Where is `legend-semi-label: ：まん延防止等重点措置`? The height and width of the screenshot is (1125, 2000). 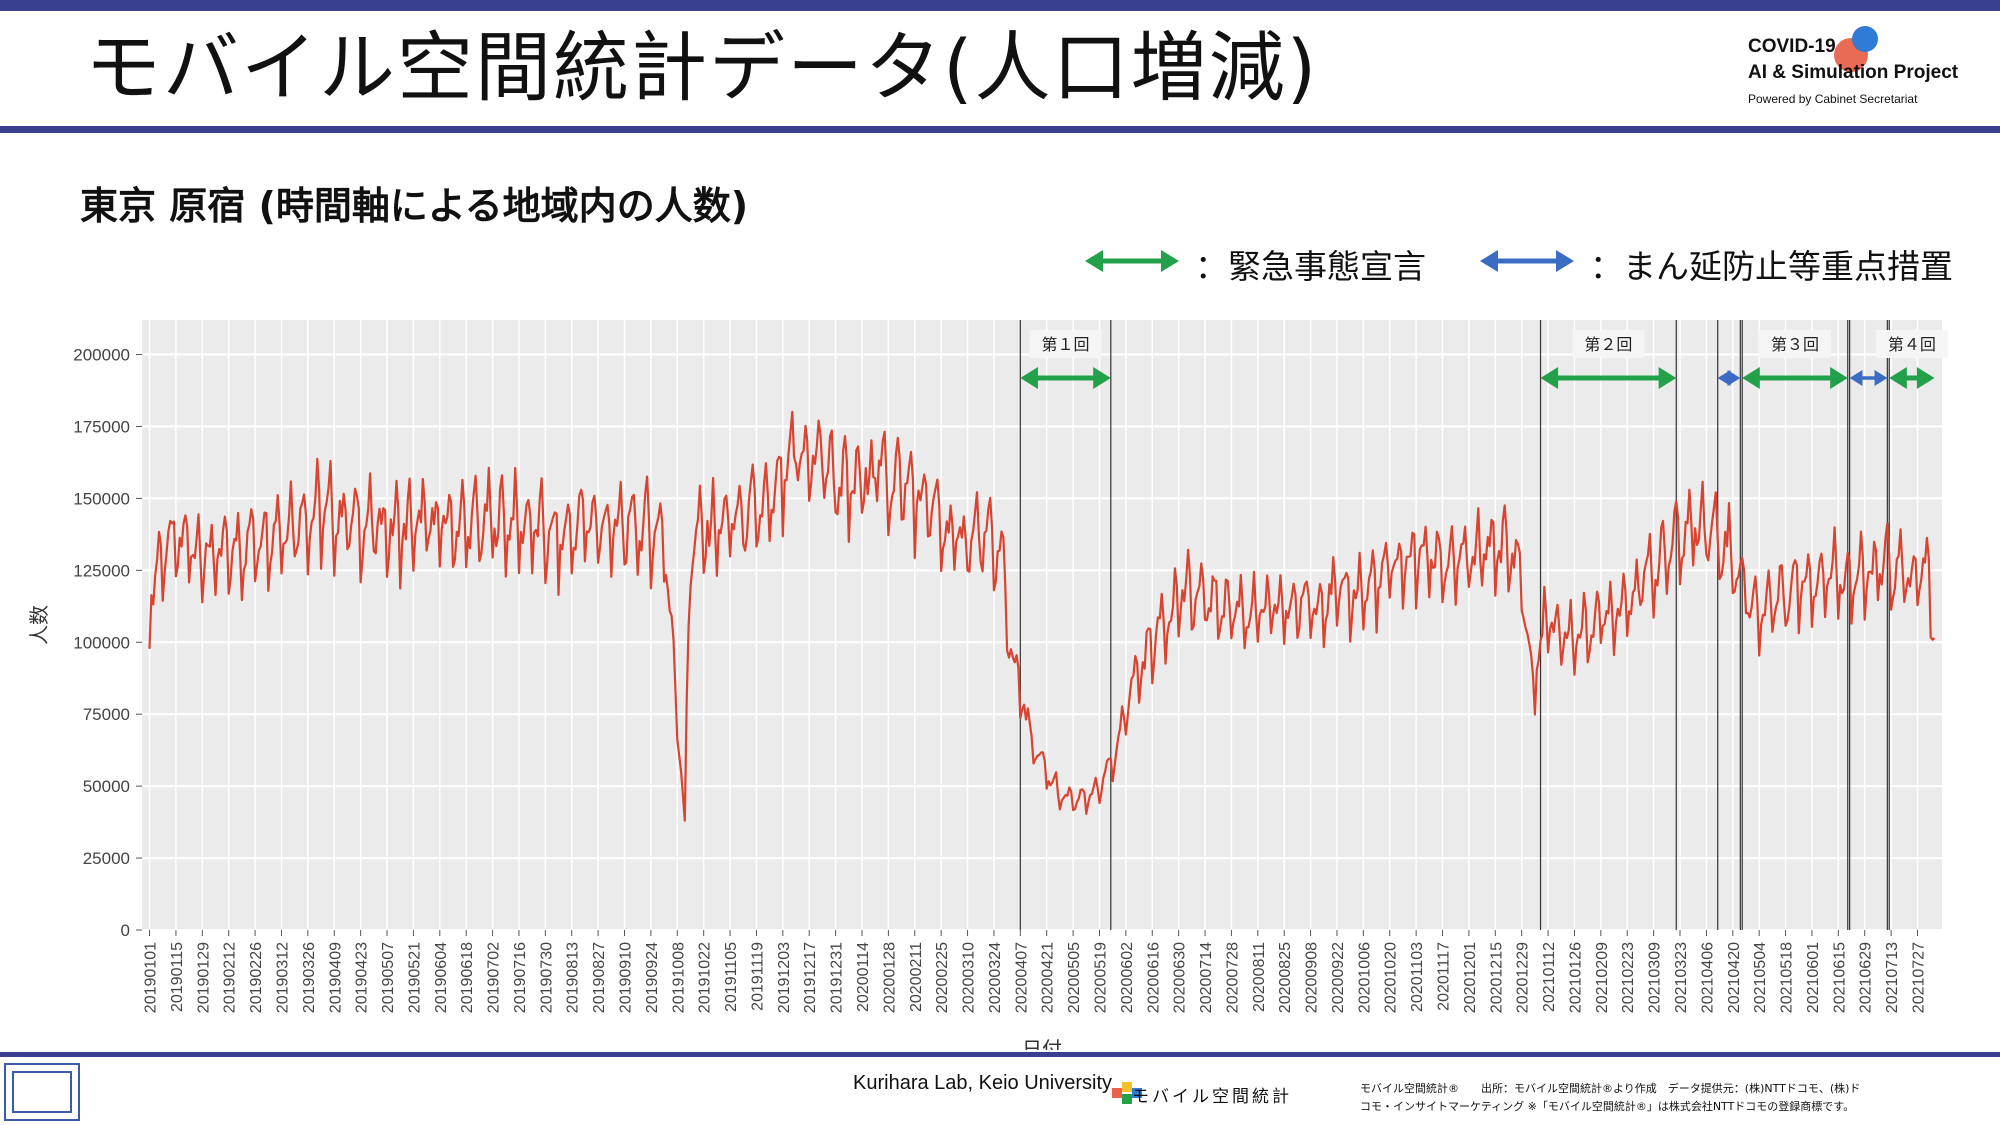
legend-semi-label: ：まん延防止等重点措置 is located at coordinates (1771, 266).